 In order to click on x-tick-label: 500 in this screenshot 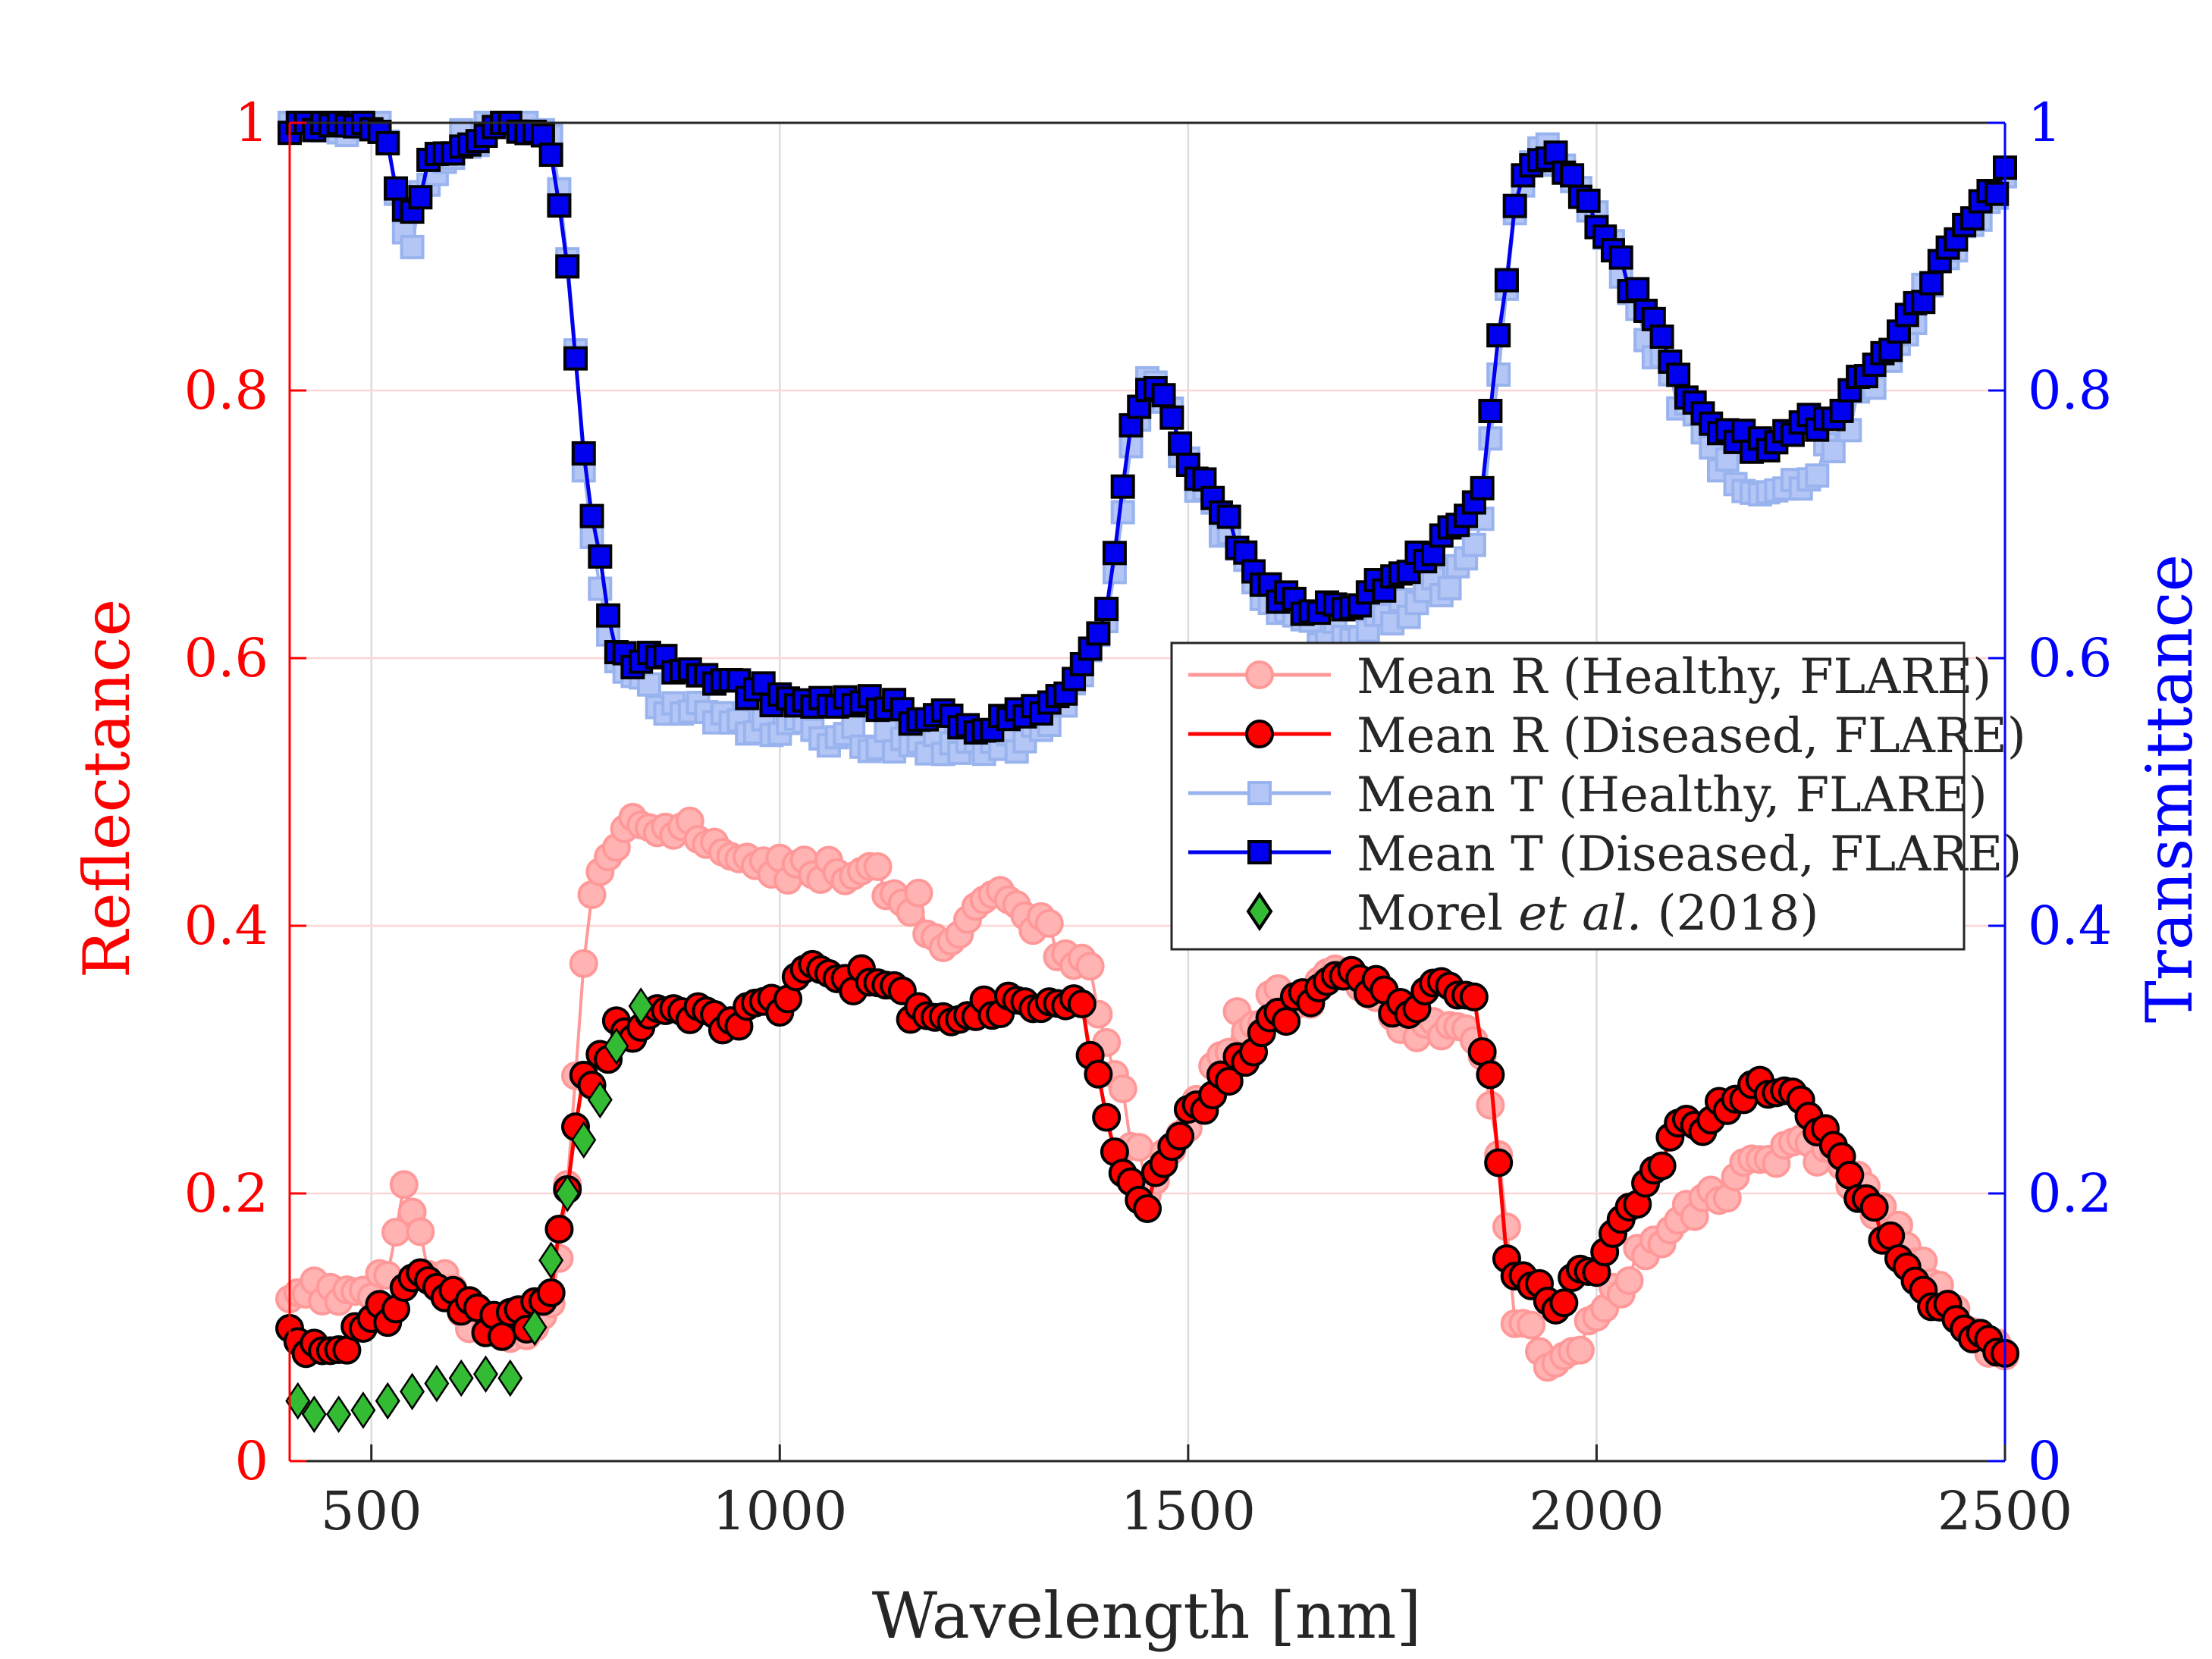, I will do `click(371, 1511)`.